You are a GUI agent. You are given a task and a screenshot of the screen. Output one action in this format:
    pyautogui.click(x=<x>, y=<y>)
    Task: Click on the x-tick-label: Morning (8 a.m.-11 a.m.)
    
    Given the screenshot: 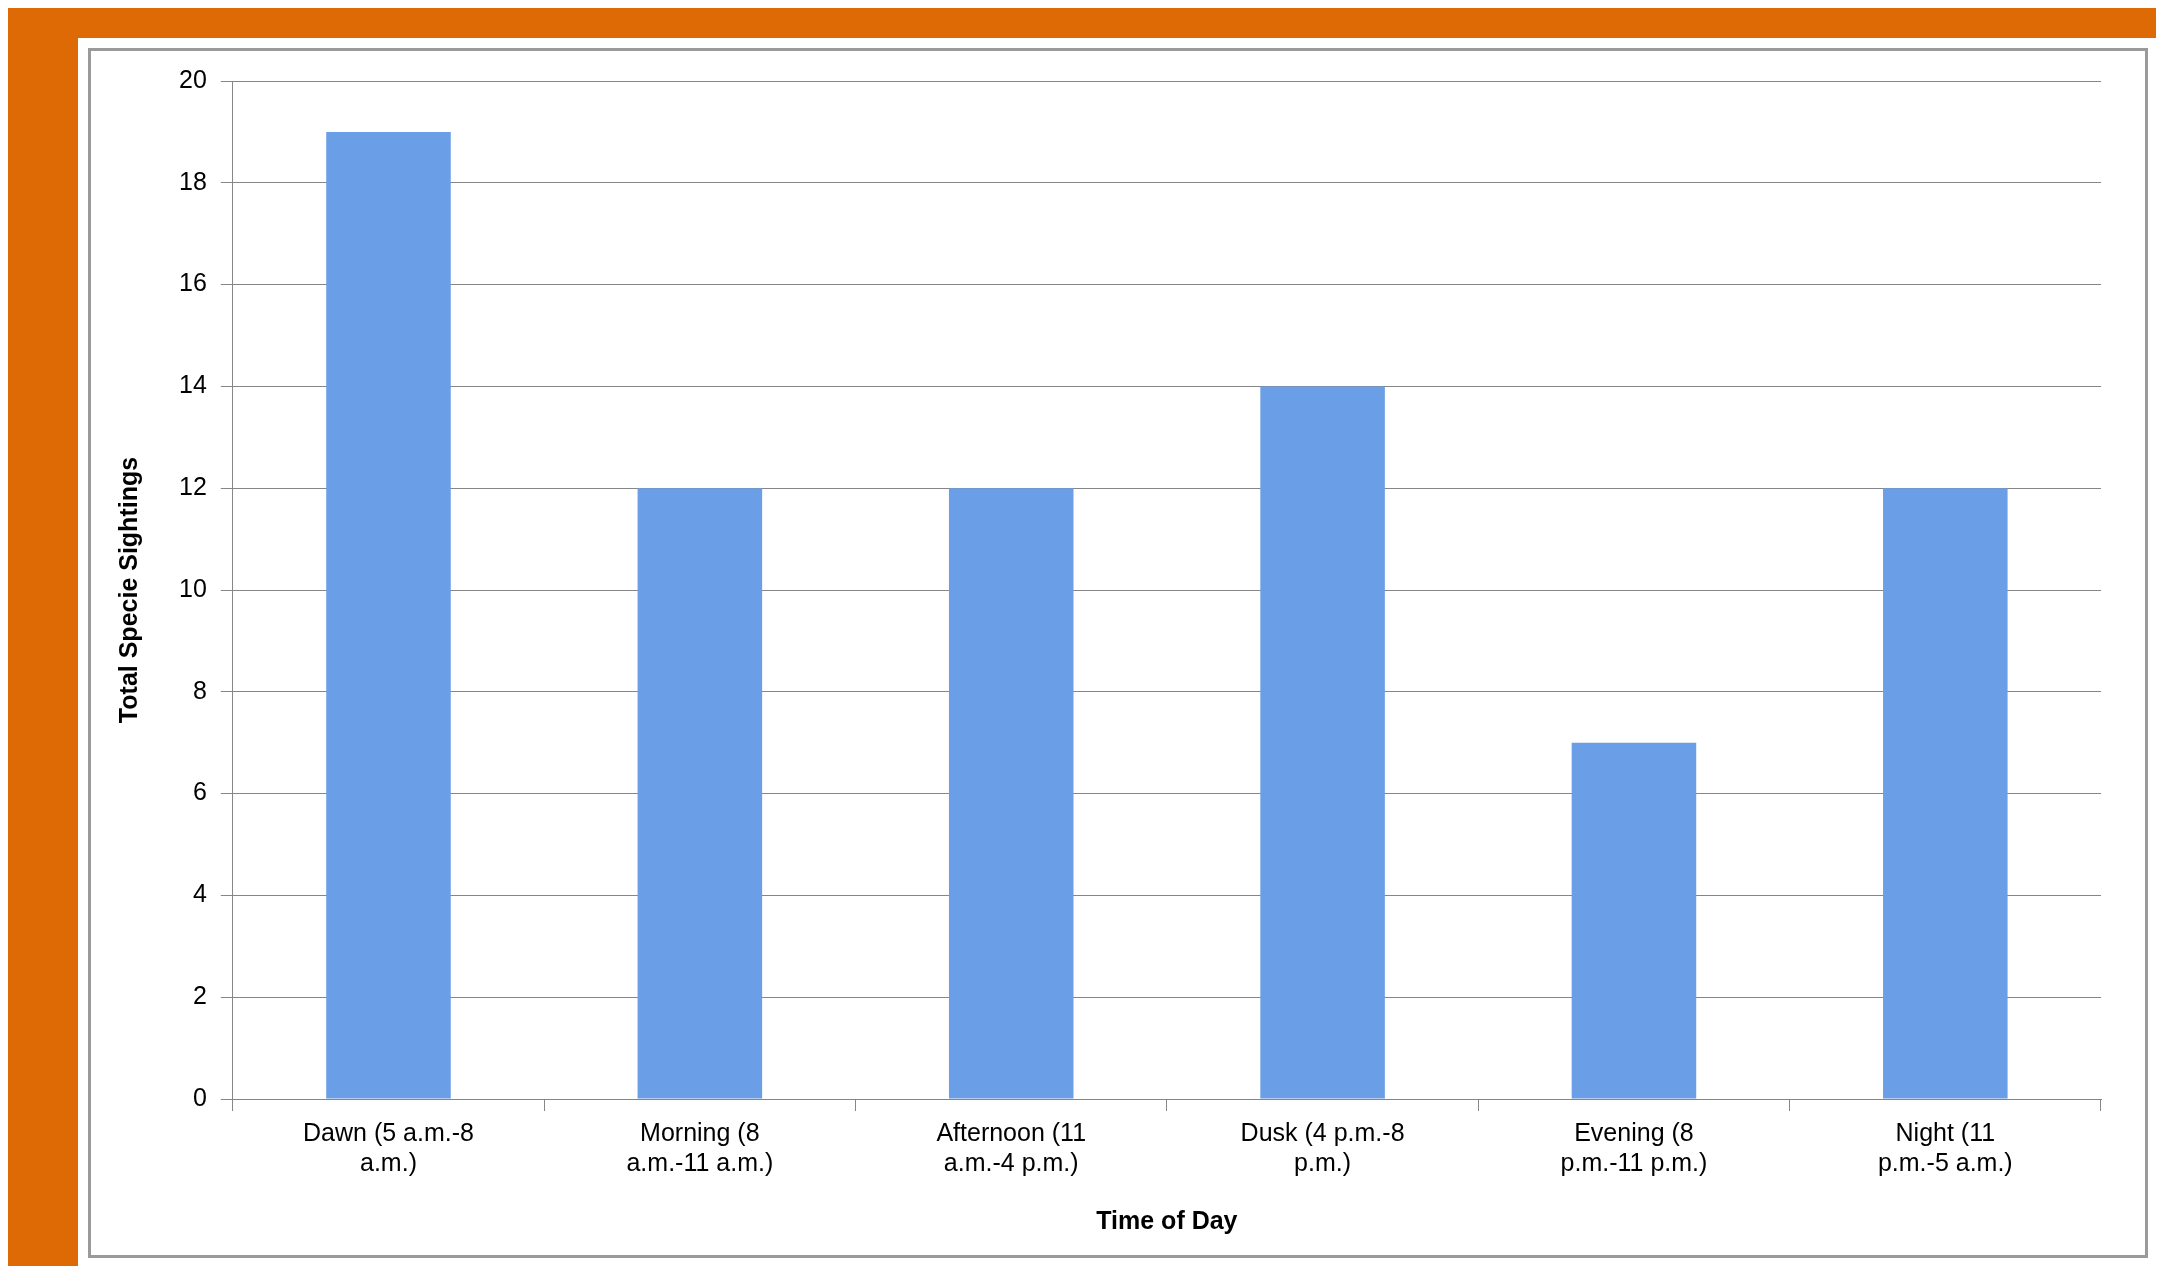 What is the action you would take?
    pyautogui.click(x=700, y=1146)
    